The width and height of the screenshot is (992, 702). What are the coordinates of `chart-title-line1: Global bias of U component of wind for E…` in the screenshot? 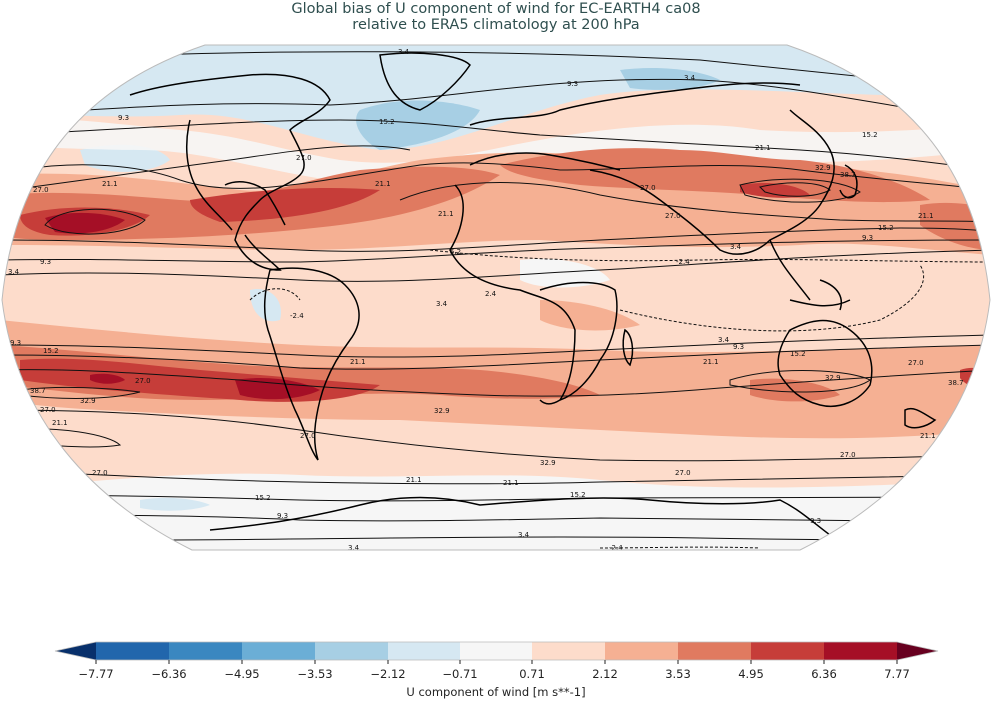 It's located at (496, 9).